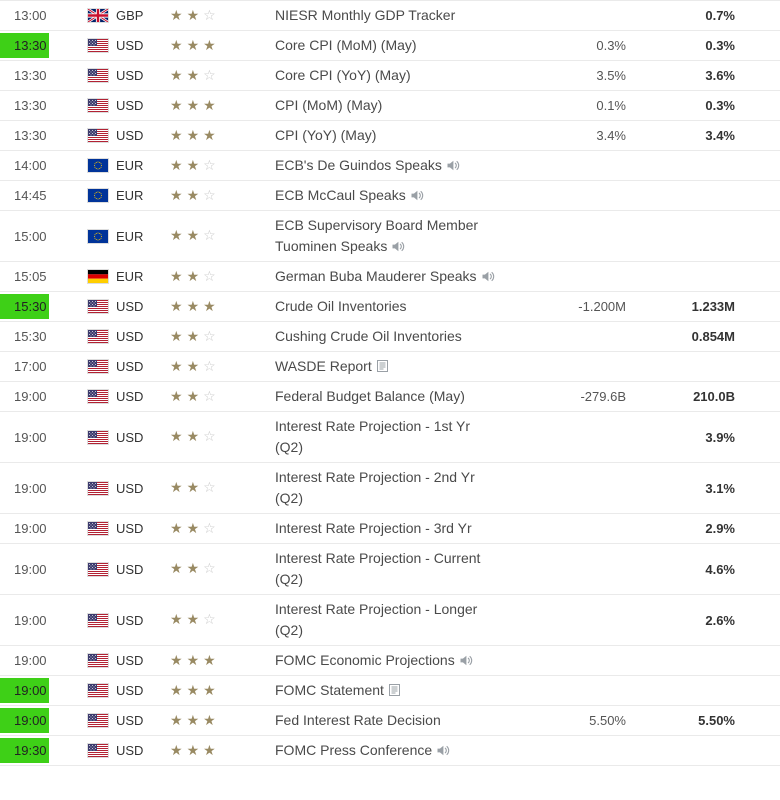 The height and width of the screenshot is (800, 780). Describe the element at coordinates (602, 306) in the screenshot. I see `forecast-value: -1.200M` at that location.